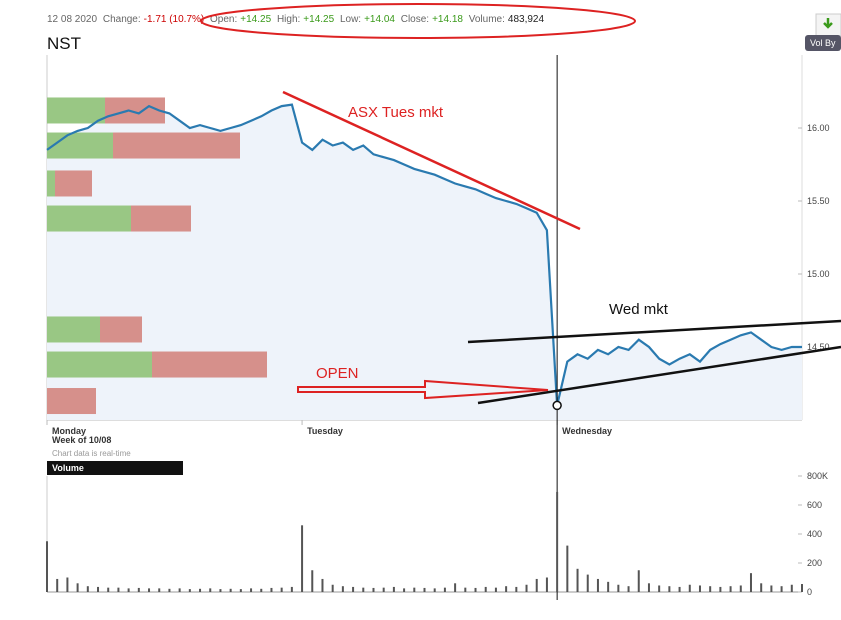  What do you see at coordinates (174, 19) in the screenshot?
I see `quote-value: -1.71 (10.7%)` at bounding box center [174, 19].